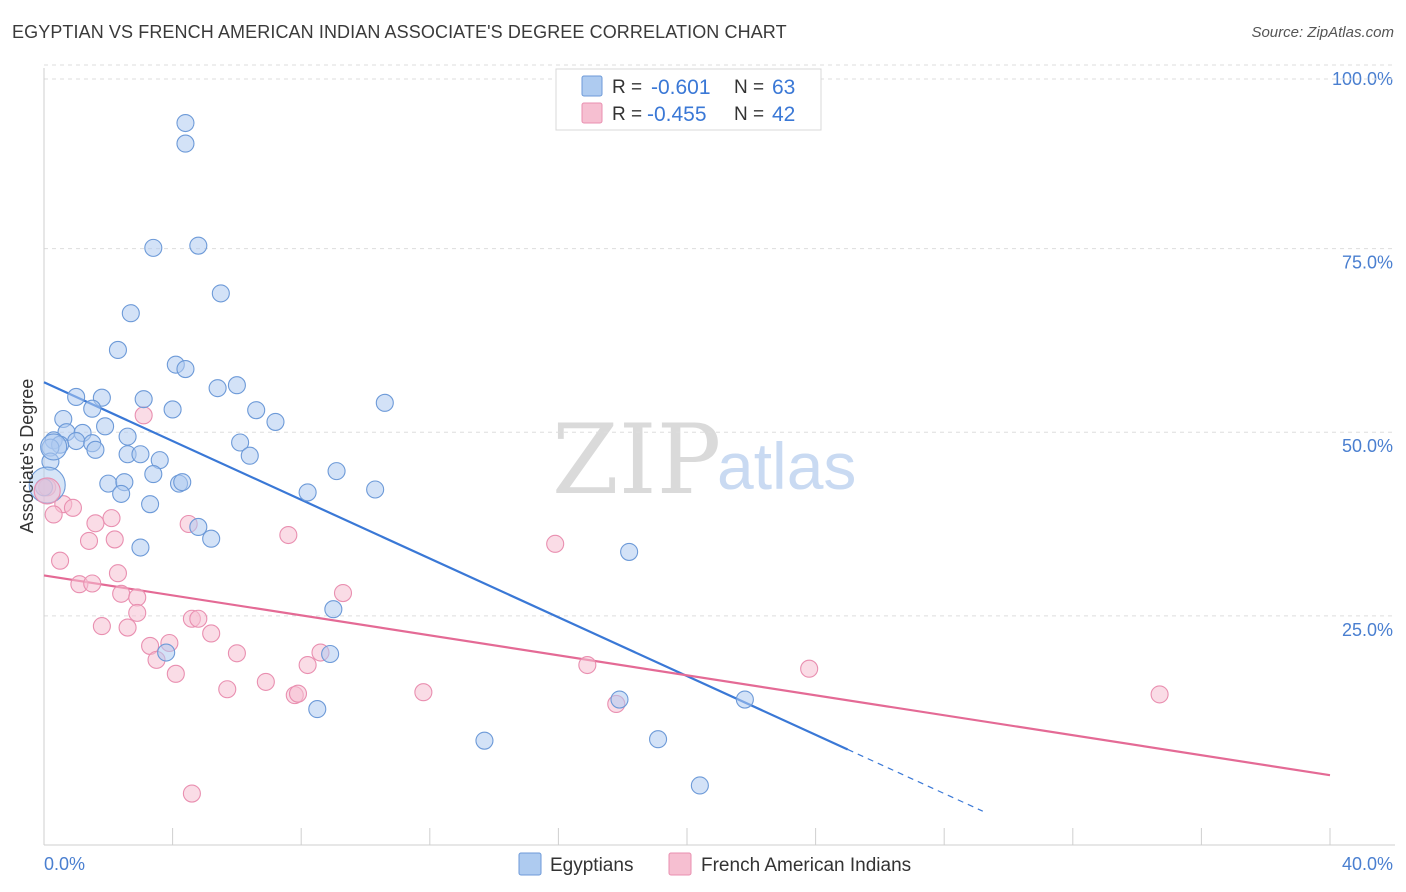 This screenshot has height=892, width=1406. I want to click on x-tick-labels: 0.0% 40.0%, so click(718, 864).